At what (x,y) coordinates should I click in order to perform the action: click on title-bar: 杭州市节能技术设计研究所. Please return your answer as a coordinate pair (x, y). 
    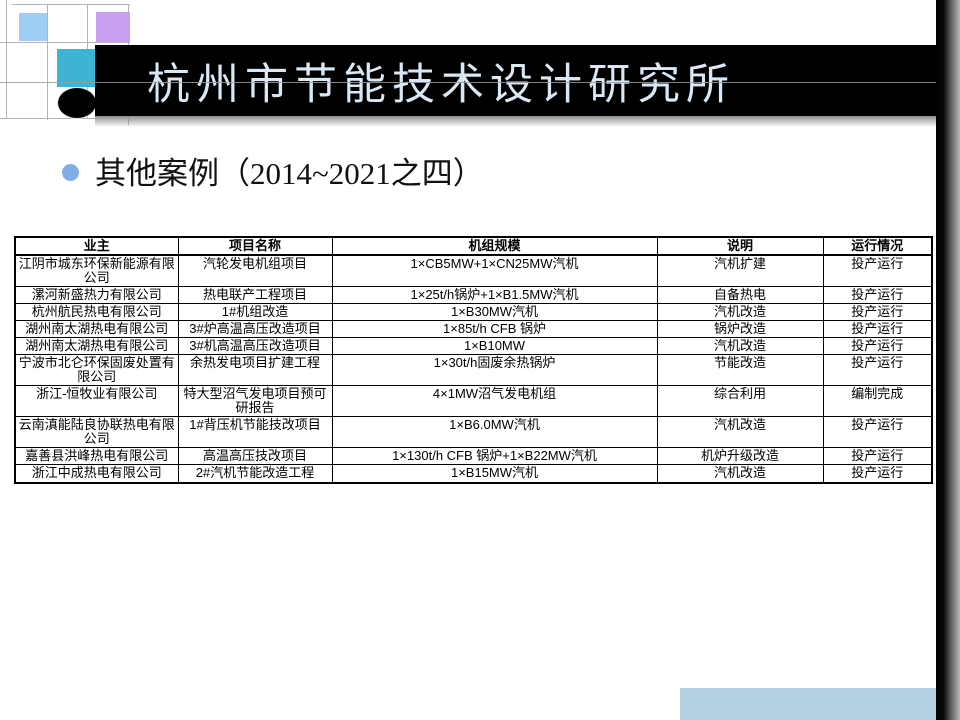
    Looking at the image, I should click on (516, 80).